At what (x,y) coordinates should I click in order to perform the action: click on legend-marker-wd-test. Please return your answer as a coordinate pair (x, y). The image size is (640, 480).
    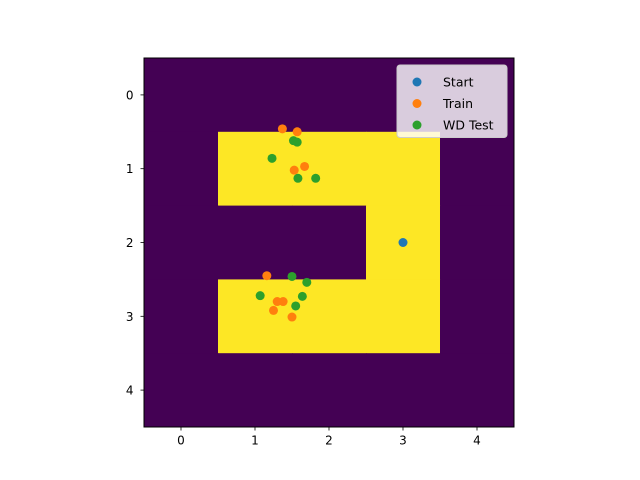
    Looking at the image, I should click on (417, 125).